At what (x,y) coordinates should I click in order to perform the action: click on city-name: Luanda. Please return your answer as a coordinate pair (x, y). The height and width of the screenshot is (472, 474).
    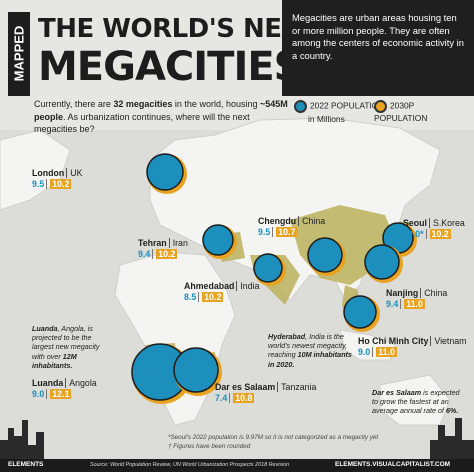
    Looking at the image, I should click on (48, 383).